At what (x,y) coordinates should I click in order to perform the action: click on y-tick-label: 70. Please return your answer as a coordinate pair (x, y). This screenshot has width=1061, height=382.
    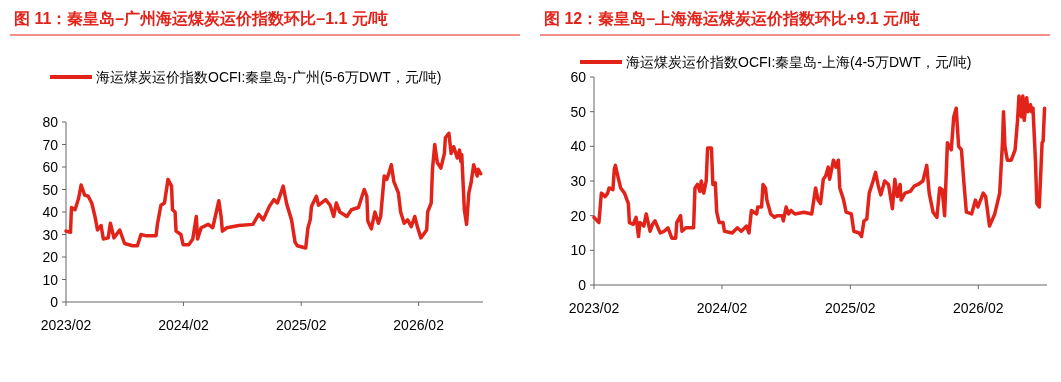
    Looking at the image, I should click on (50, 144).